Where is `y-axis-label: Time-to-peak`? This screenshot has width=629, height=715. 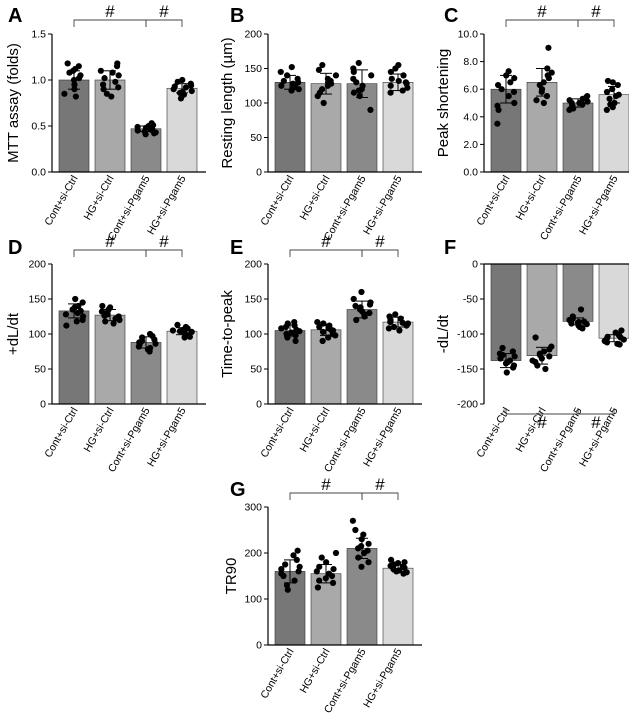 y-axis-label: Time-to-peak is located at coordinates (227, 334).